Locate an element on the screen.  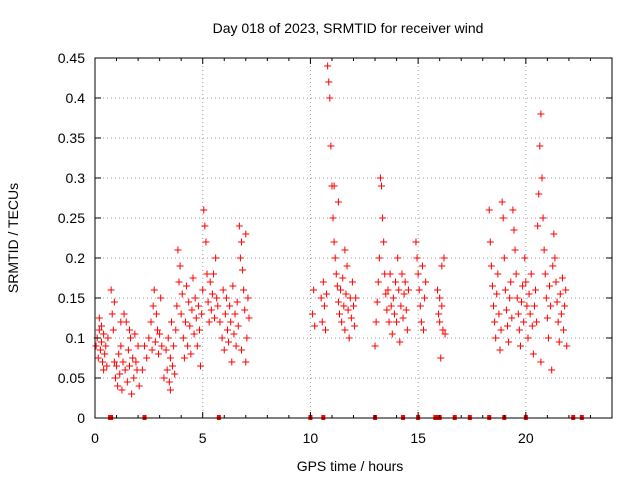
y-axis-label: SRMTID / TECUs is located at coordinates (13, 238).